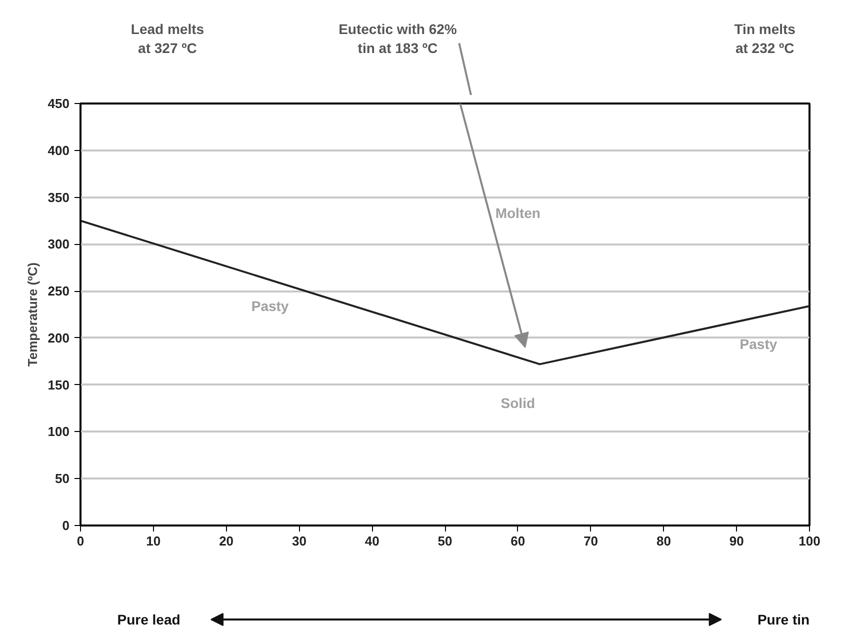 The image size is (854, 642). I want to click on y-tick-label: 450, so click(59, 103).